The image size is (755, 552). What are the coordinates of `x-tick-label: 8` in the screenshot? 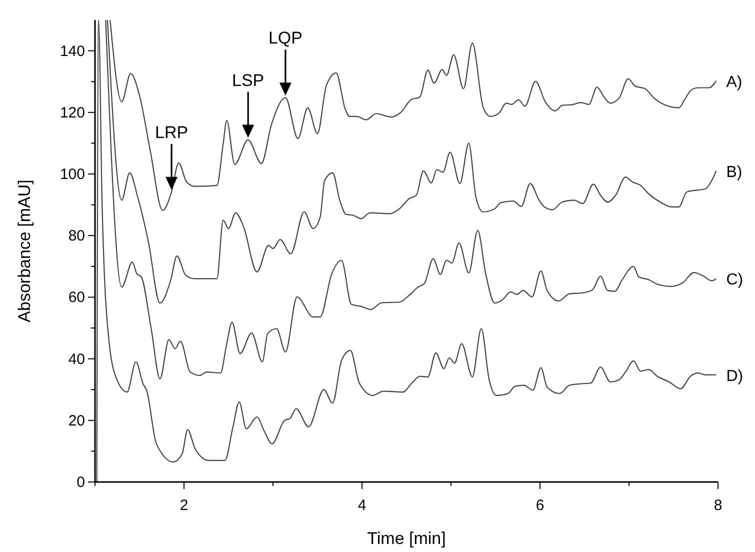 It's located at (718, 505).